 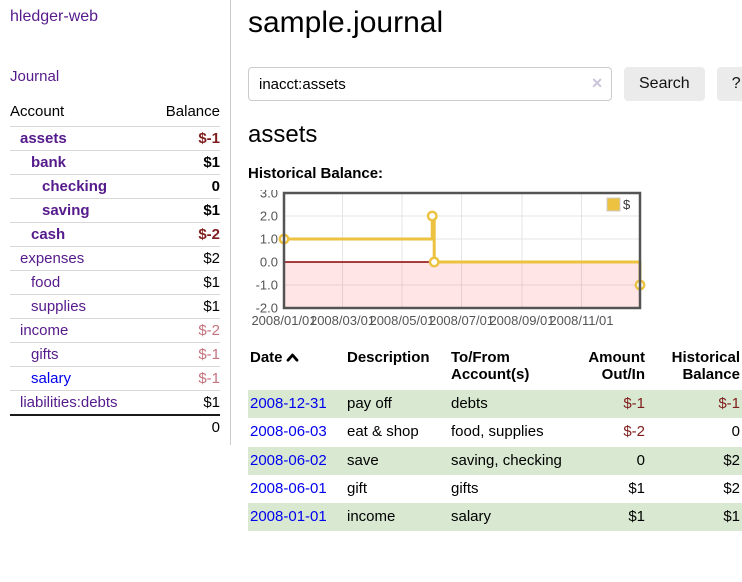 What do you see at coordinates (729, 403) in the screenshot?
I see `transaction-balance: $-1` at bounding box center [729, 403].